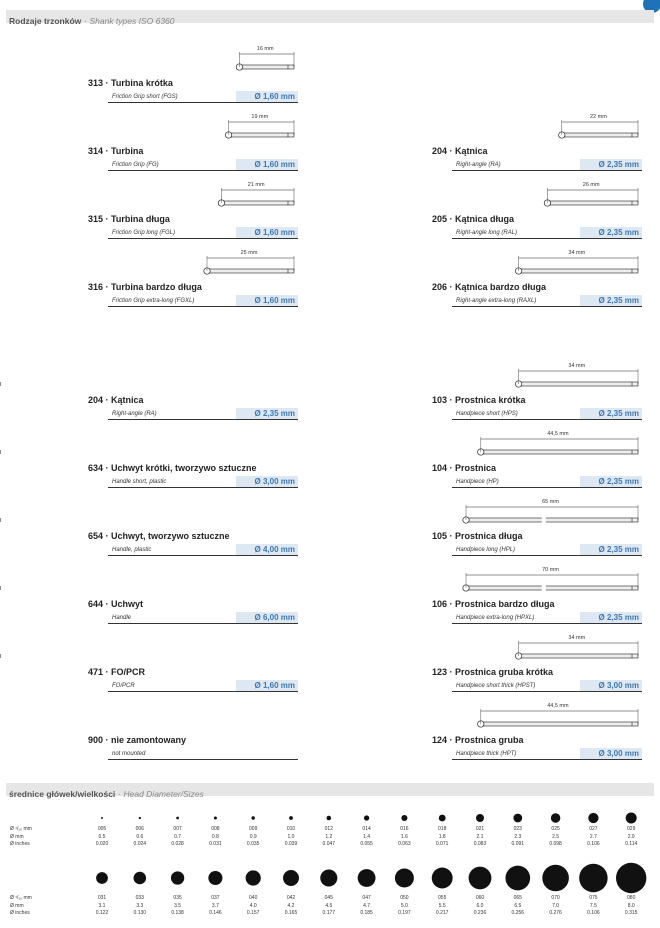 The image size is (660, 928). I want to click on row-label: Ø mm, so click(17, 836).